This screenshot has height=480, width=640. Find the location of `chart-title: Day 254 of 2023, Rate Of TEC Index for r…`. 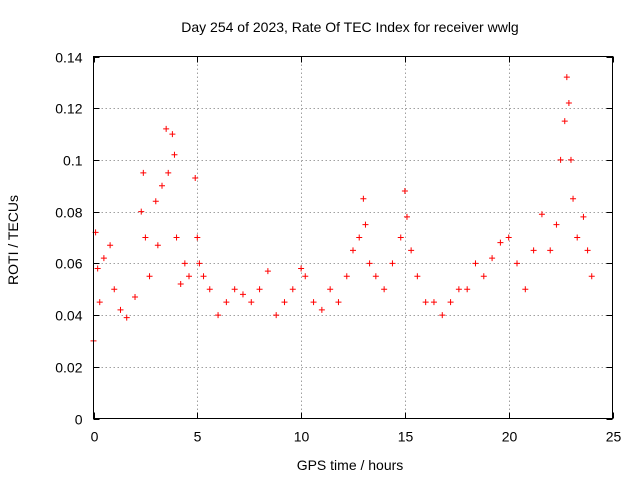

chart-title: Day 254 of 2023, Rate Of TEC Index for r… is located at coordinates (349, 27).